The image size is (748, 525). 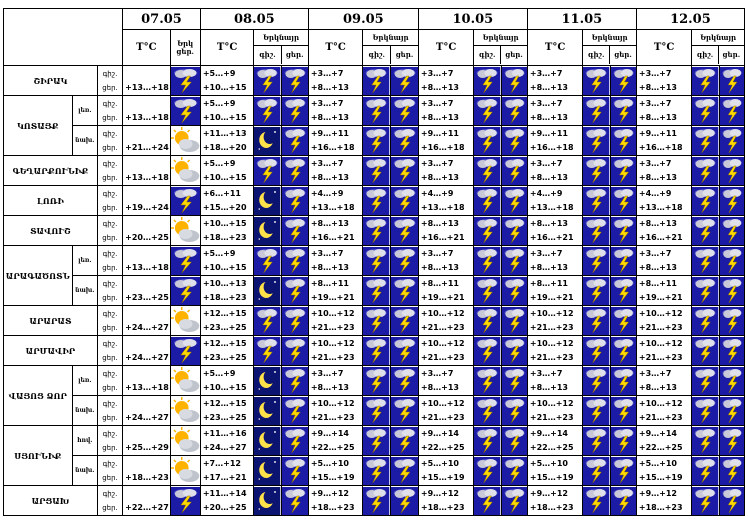 What do you see at coordinates (551, 447) in the screenshot?
I see `day-temperature: +22…+25` at bounding box center [551, 447].